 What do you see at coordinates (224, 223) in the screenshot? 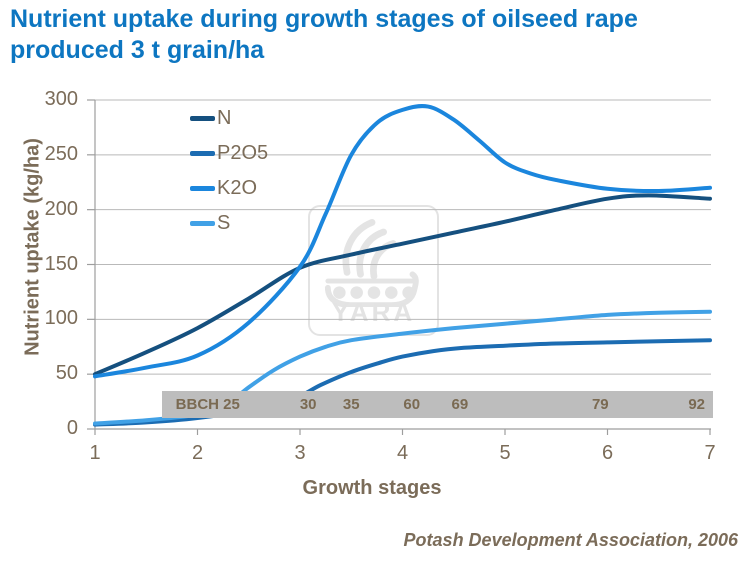
I see `legend-label-S: S` at bounding box center [224, 223].